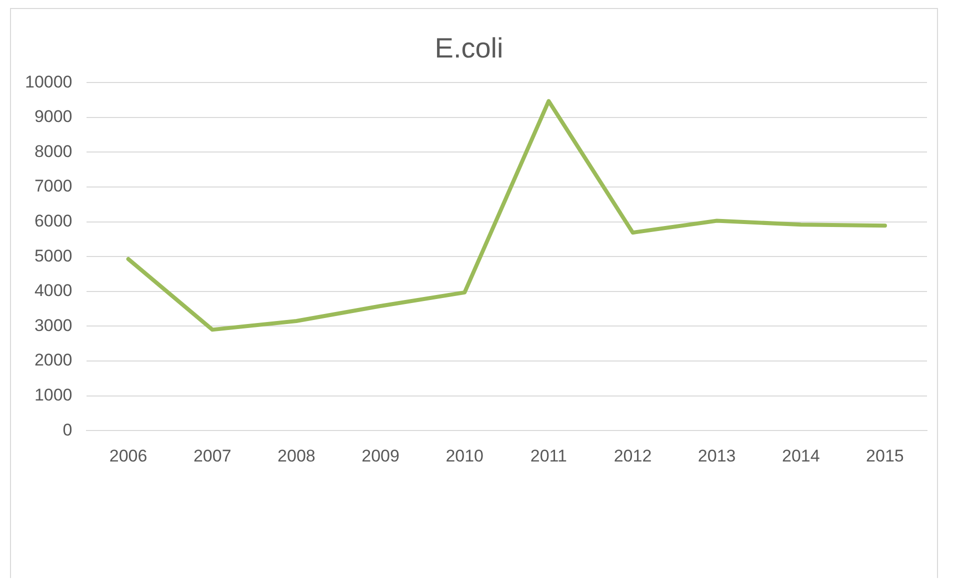 This screenshot has height=583, width=956. What do you see at coordinates (53, 220) in the screenshot?
I see `y-tick-label: 6000` at bounding box center [53, 220].